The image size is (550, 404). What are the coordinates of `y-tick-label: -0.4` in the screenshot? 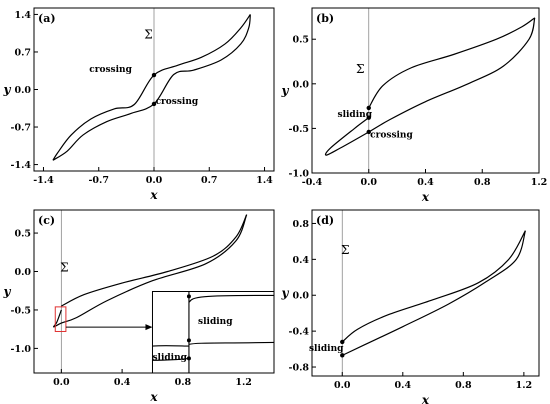 It's located at (299, 332).